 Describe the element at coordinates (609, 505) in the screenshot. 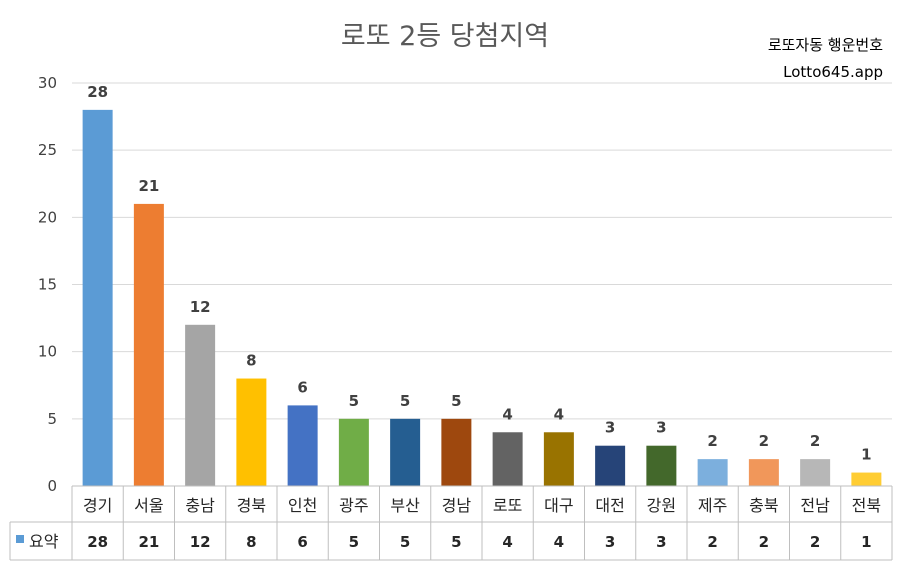

I see `x-category-label: 대전` at that location.